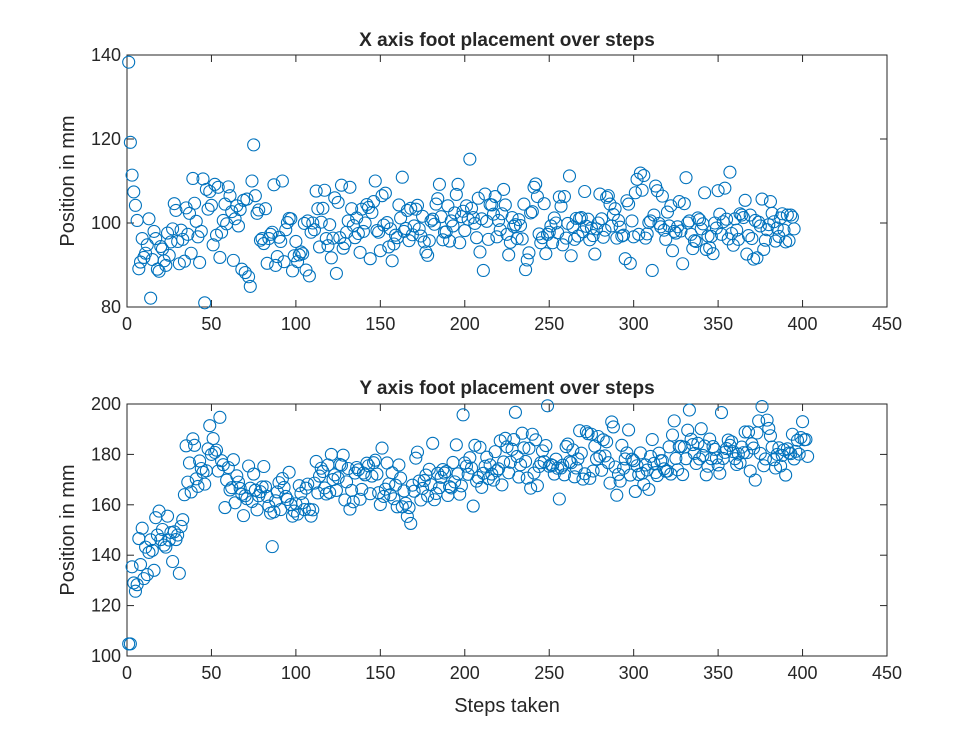 Image resolution: width=980 pixels, height=735 pixels. I want to click on x-tick-label: 300, so click(634, 673).